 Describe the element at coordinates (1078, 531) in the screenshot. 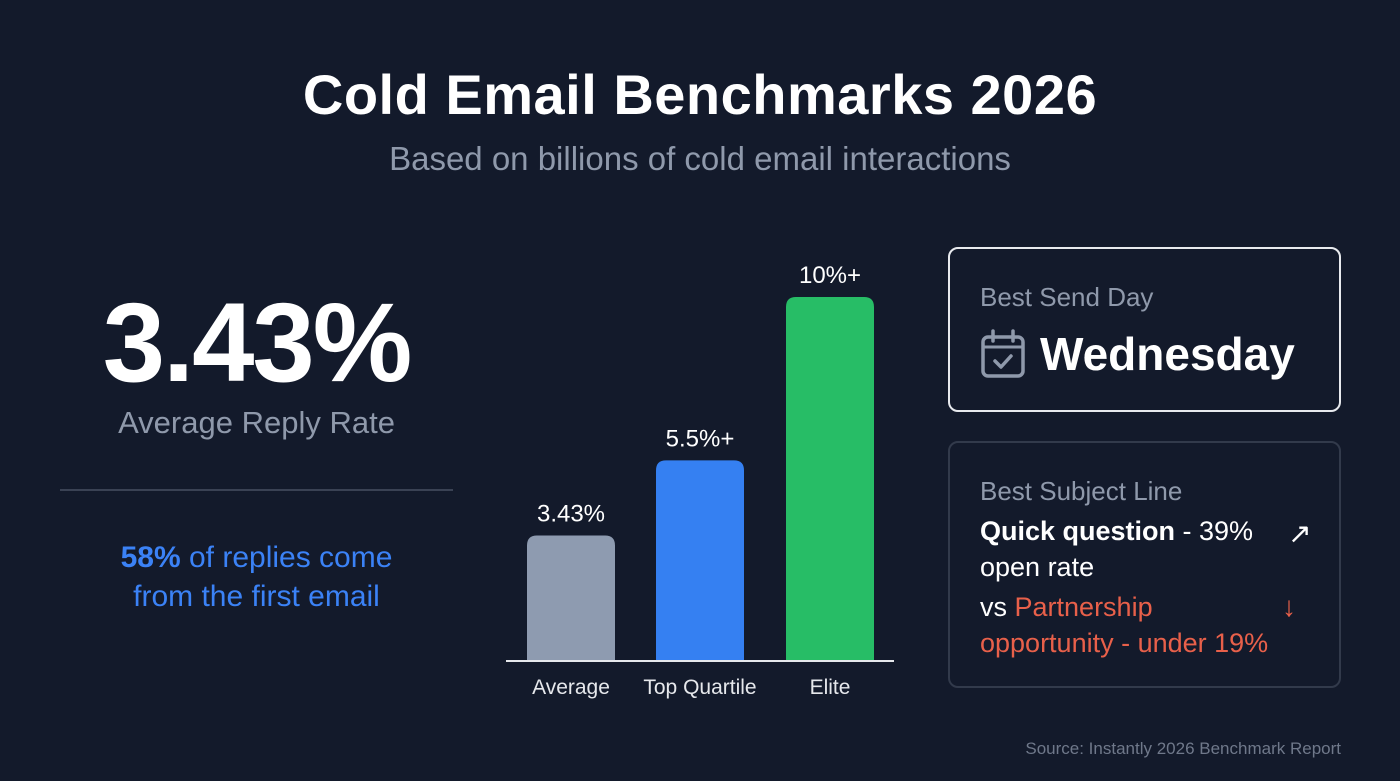

I see `best-subject: Quick question` at that location.